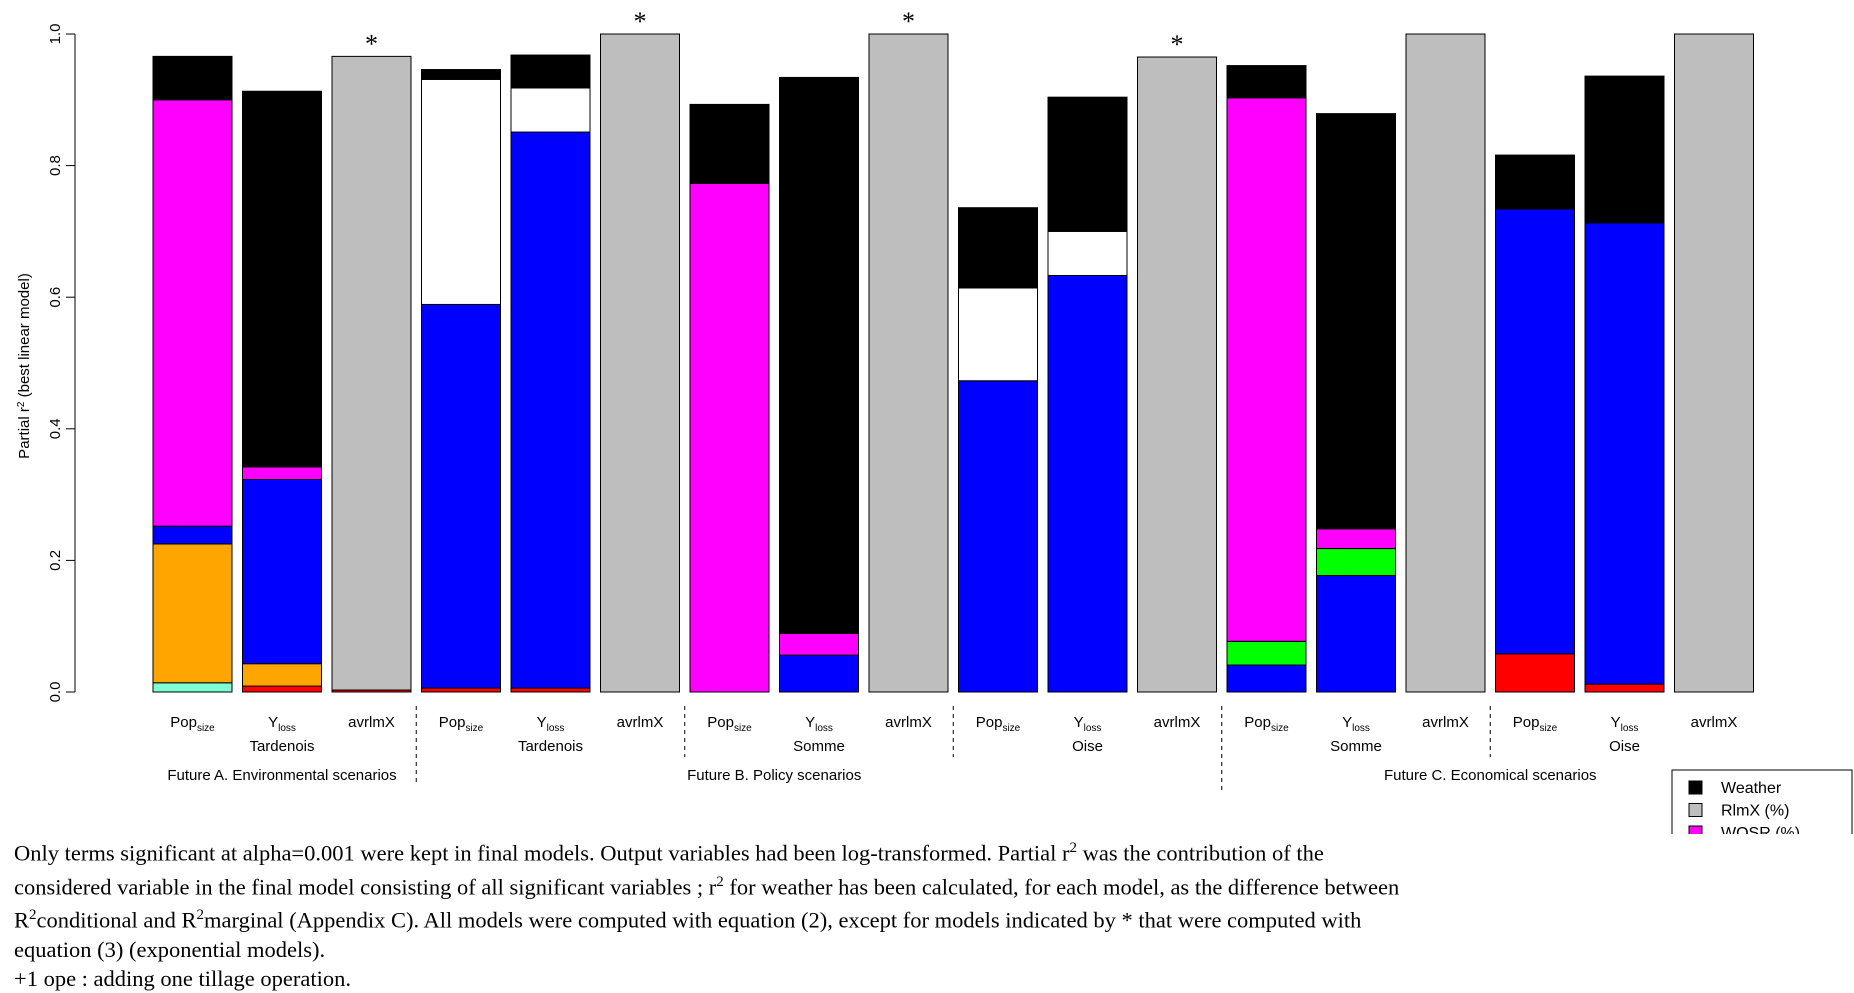  What do you see at coordinates (1760, 829) in the screenshot?
I see `legend-label: WOSR (%)` at bounding box center [1760, 829].